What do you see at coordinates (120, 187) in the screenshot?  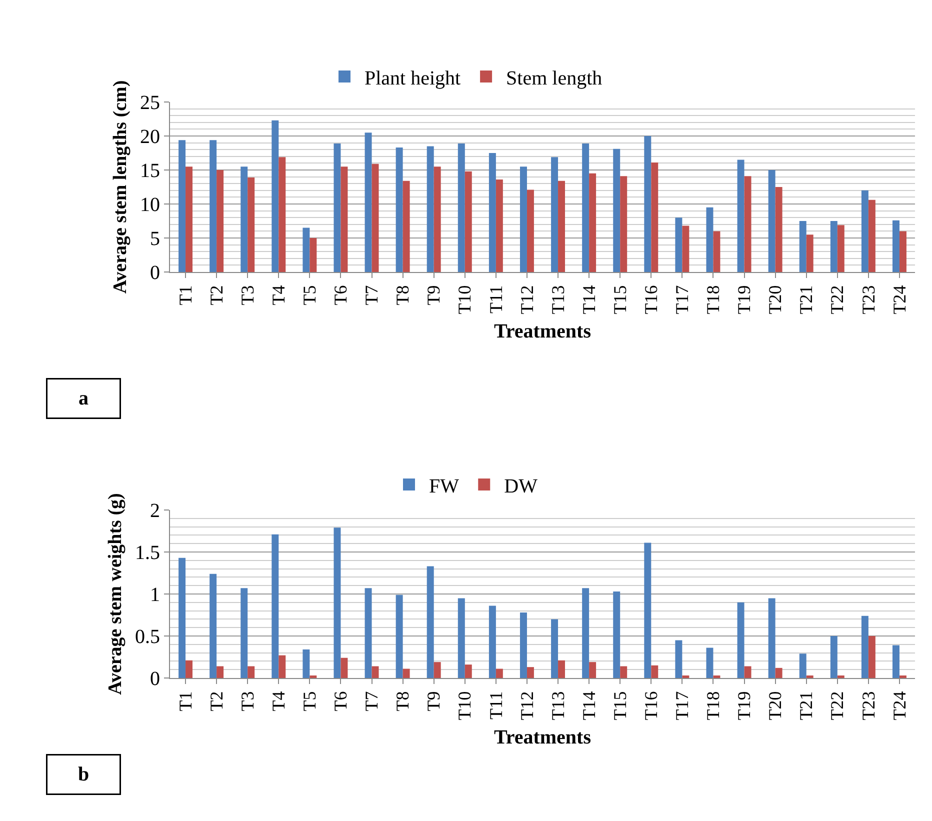 I see `y-axis-title: Average stem lengths (cm)` at bounding box center [120, 187].